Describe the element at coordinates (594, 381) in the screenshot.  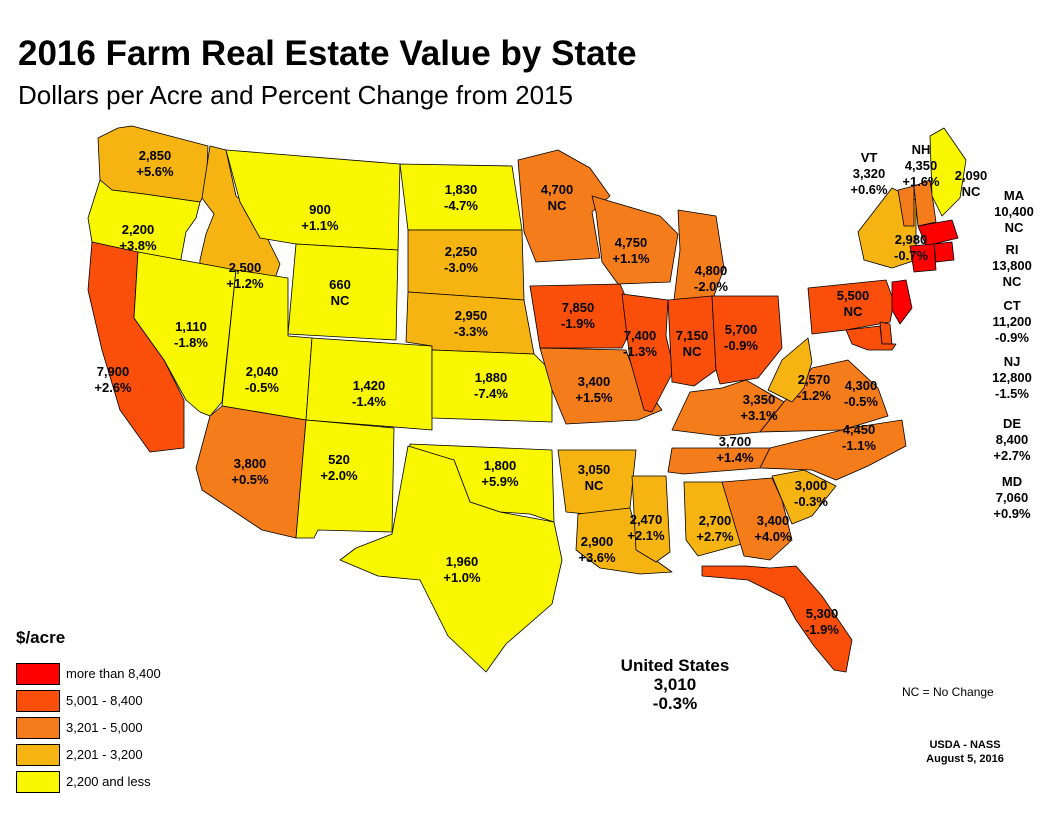
I see `state-value: 3,400` at that location.